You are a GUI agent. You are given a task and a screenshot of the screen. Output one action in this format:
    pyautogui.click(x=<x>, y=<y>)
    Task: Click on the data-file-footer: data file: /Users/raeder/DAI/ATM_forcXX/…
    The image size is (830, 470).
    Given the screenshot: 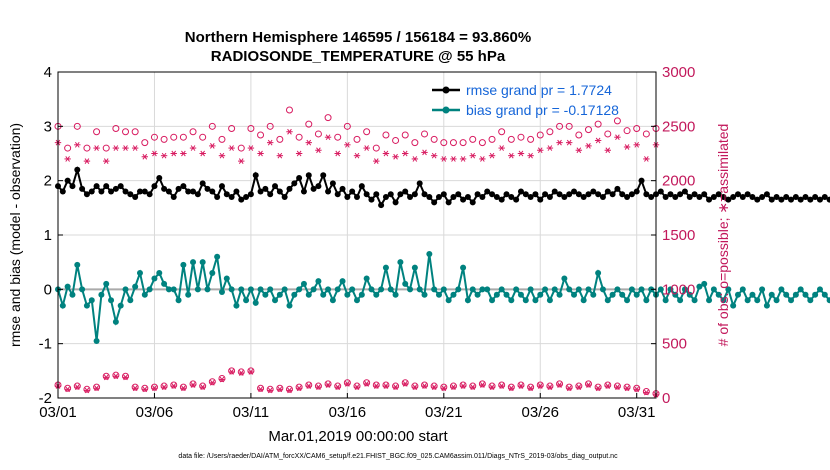 What is the action you would take?
    pyautogui.click(x=398, y=456)
    